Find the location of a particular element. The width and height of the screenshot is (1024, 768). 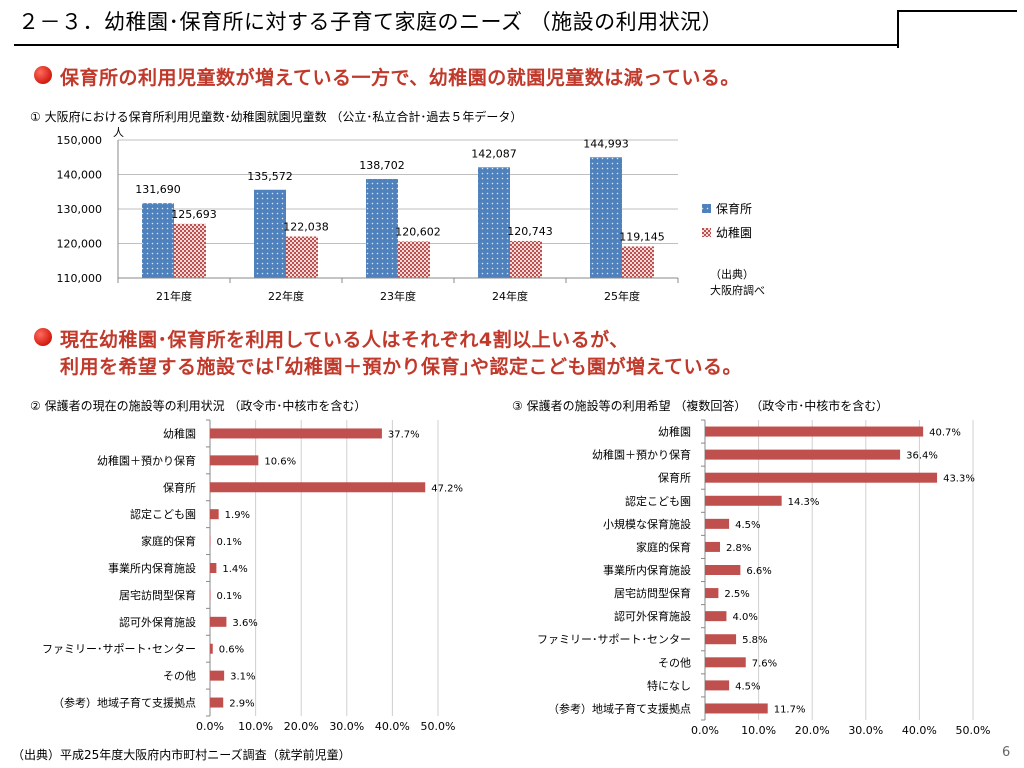

chart1-ytick-label: 110,000 is located at coordinates (80, 278).